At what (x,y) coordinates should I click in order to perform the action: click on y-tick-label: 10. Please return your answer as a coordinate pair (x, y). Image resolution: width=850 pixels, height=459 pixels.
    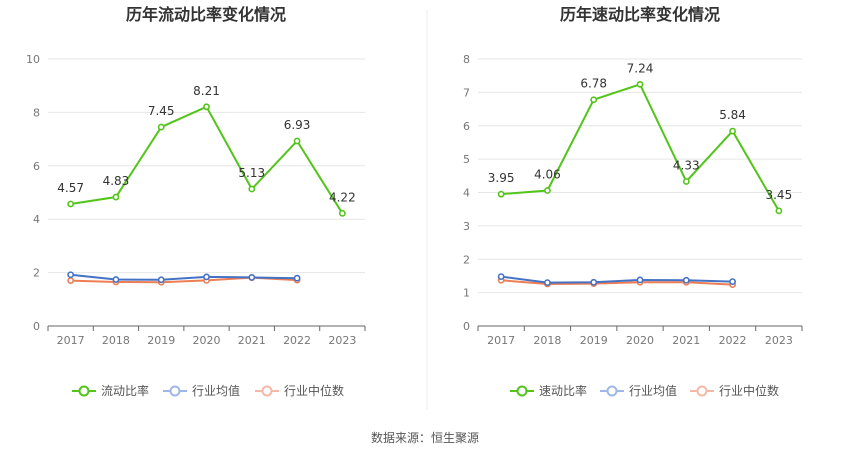
    Looking at the image, I should click on (33, 59).